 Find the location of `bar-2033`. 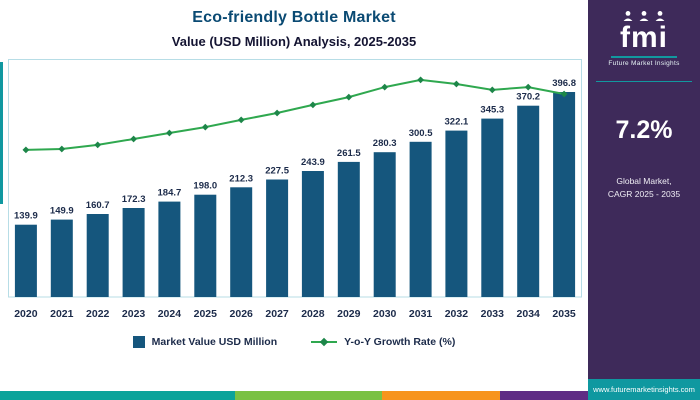

bar-2033 is located at coordinates (492, 207).